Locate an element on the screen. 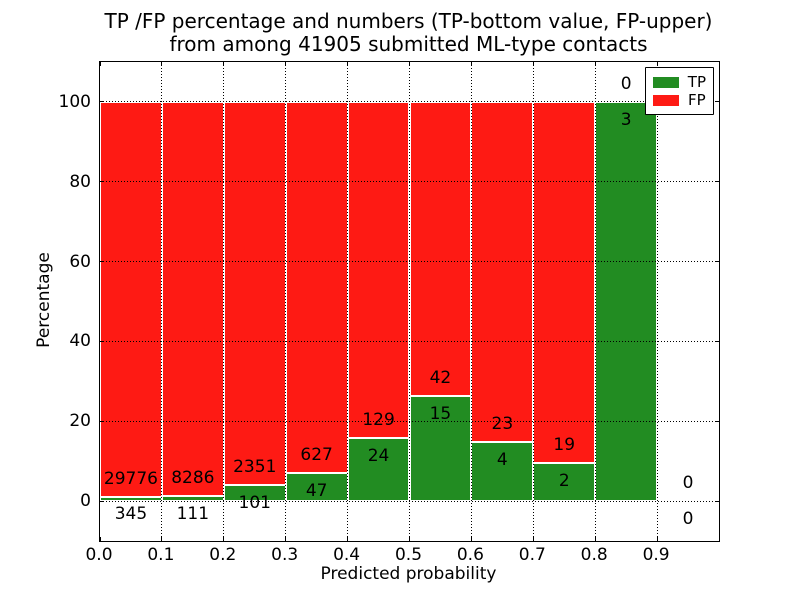 Image resolution: width=800 pixels, height=600 pixels. x-tick-label: 0.0 is located at coordinates (99, 555).